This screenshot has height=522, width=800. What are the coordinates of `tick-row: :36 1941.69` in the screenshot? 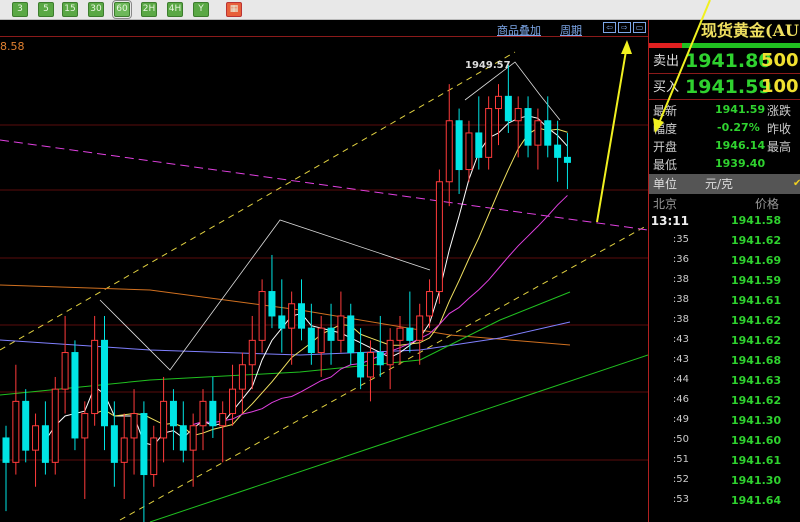 It's located at (724, 264).